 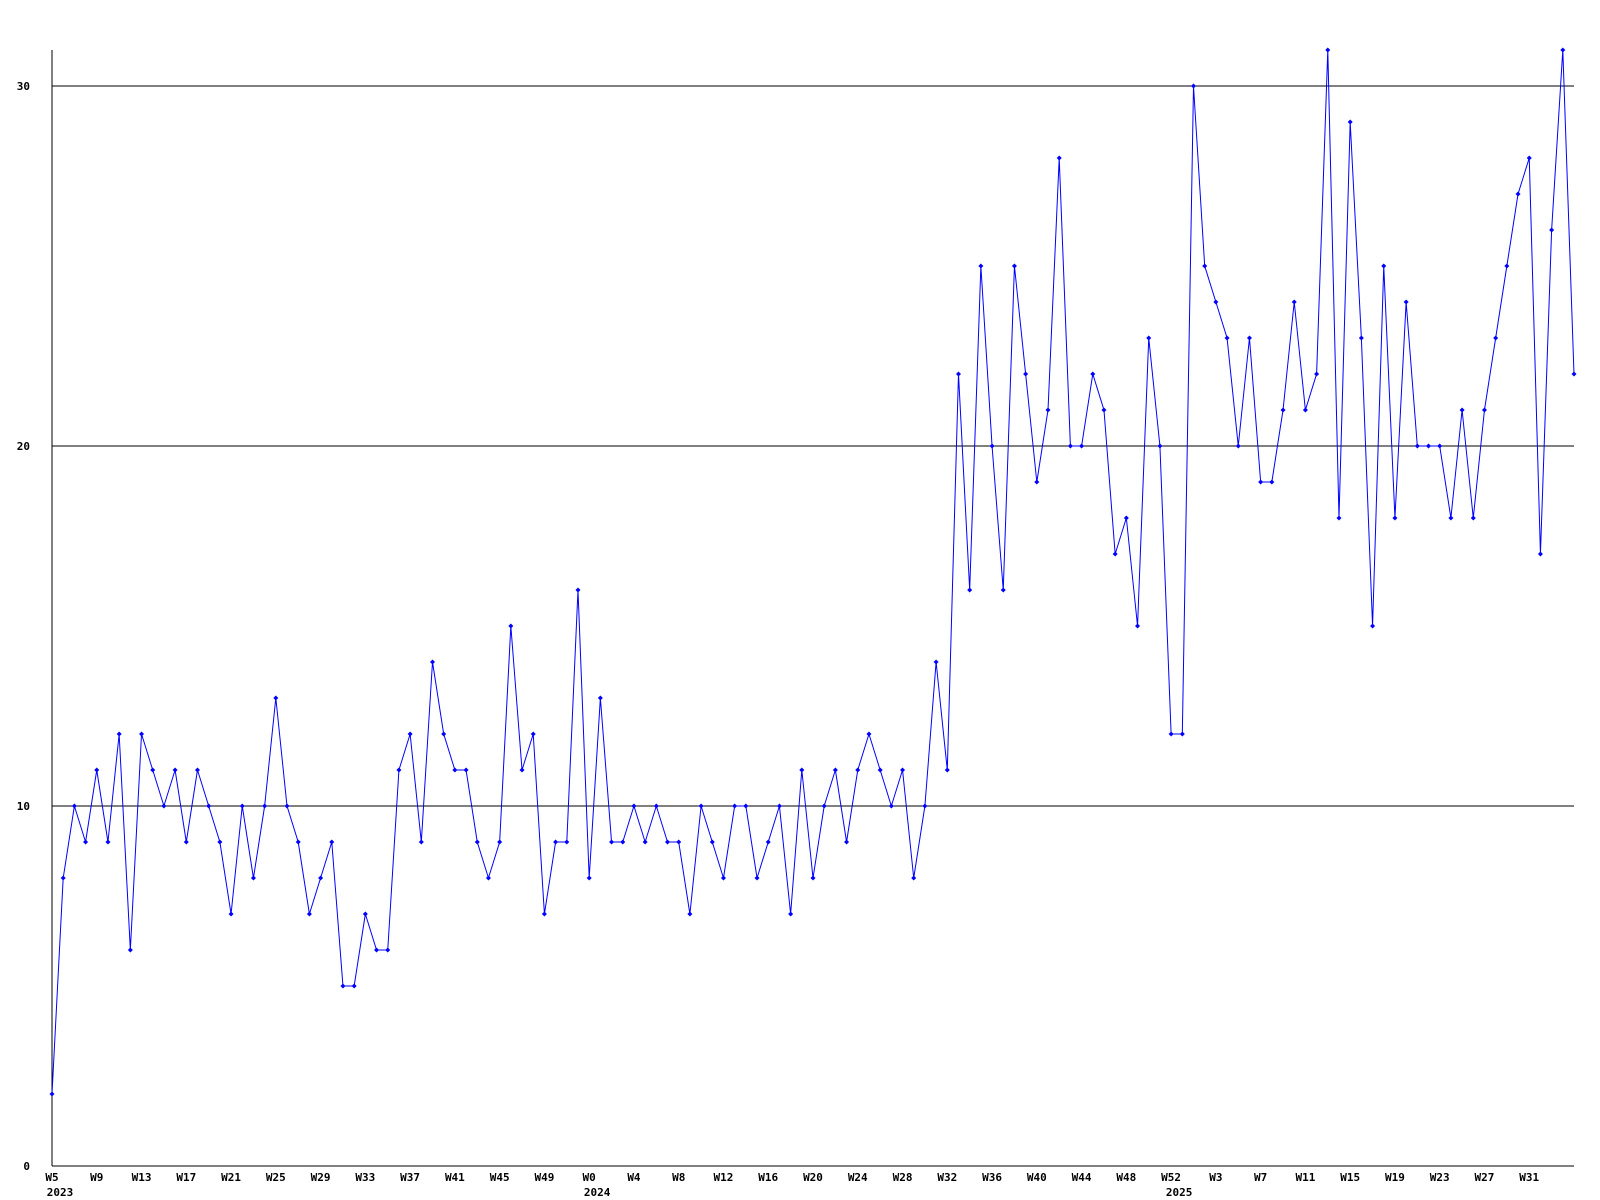 I want to click on x-group-label: 2023, so click(x=60, y=1192).